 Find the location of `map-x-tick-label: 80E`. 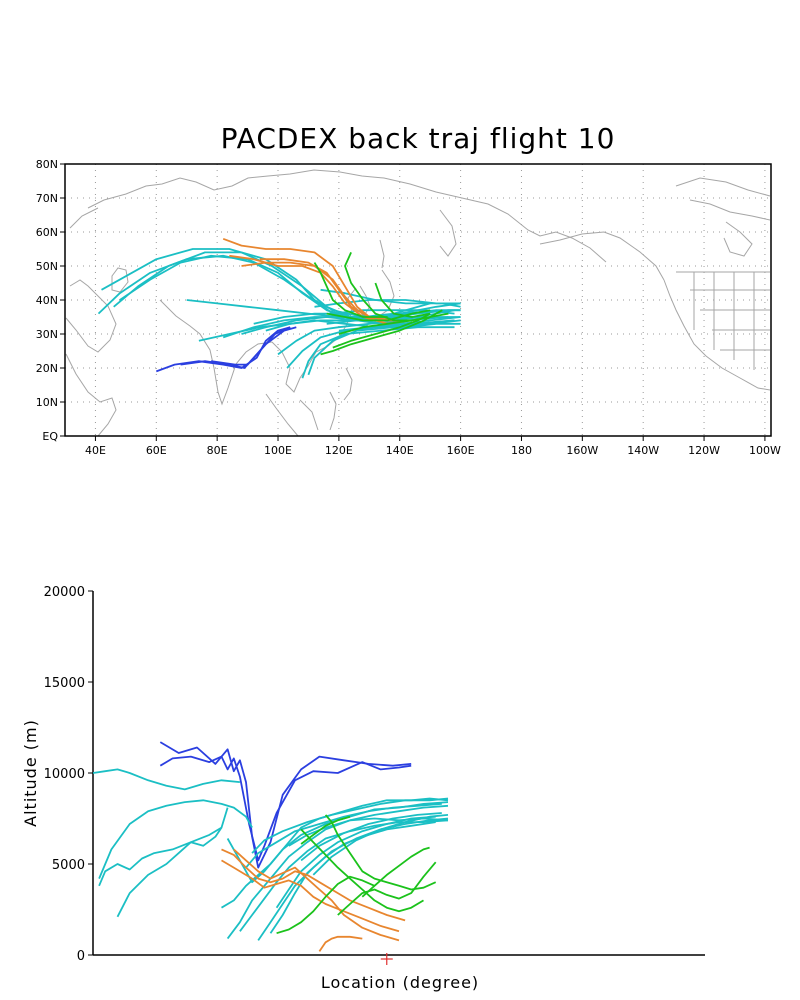

map-x-tick-label: 80E is located at coordinates (217, 450).